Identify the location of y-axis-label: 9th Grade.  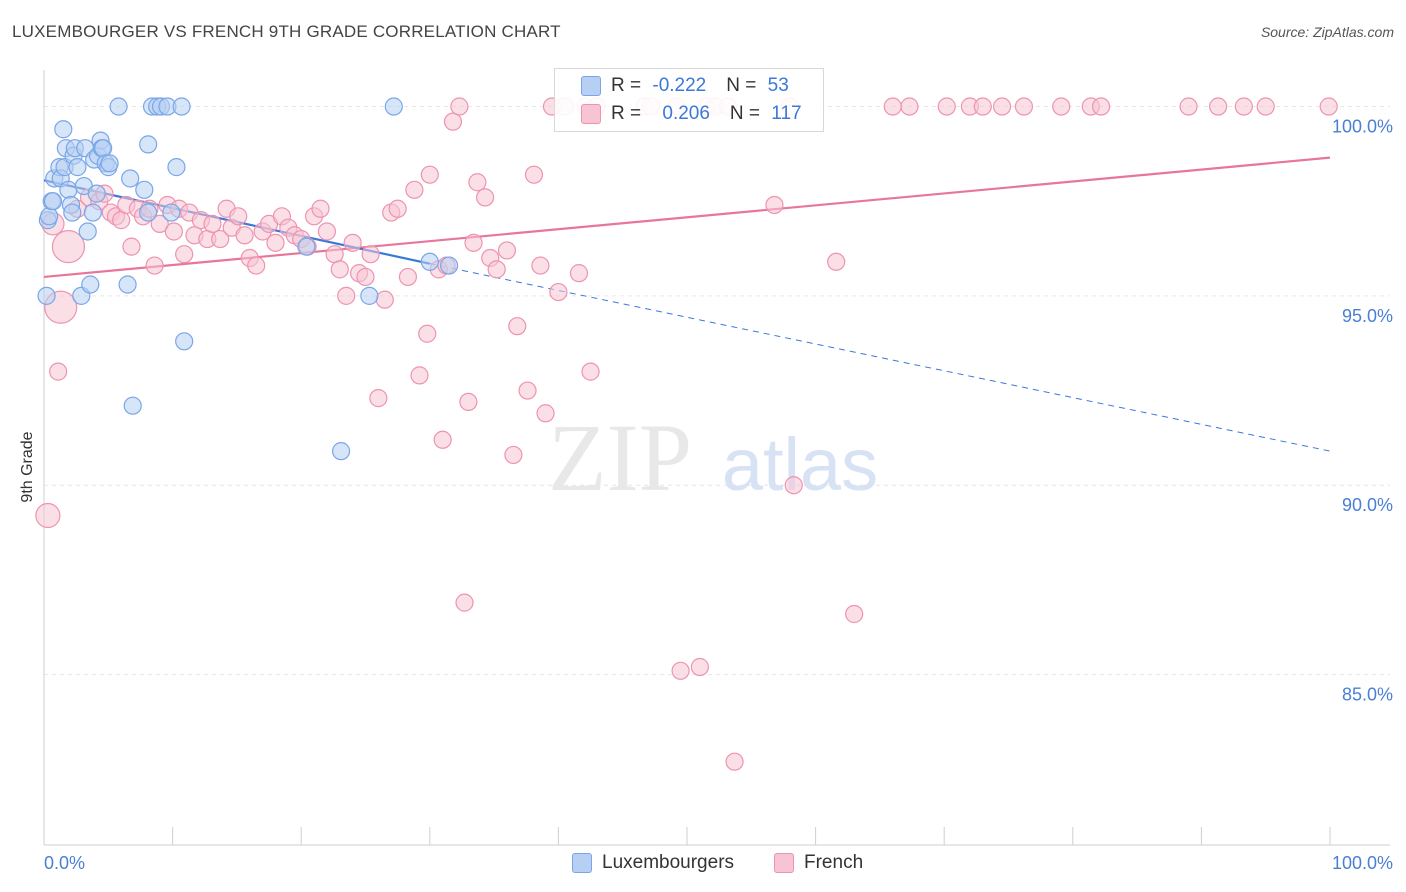
(27, 466).